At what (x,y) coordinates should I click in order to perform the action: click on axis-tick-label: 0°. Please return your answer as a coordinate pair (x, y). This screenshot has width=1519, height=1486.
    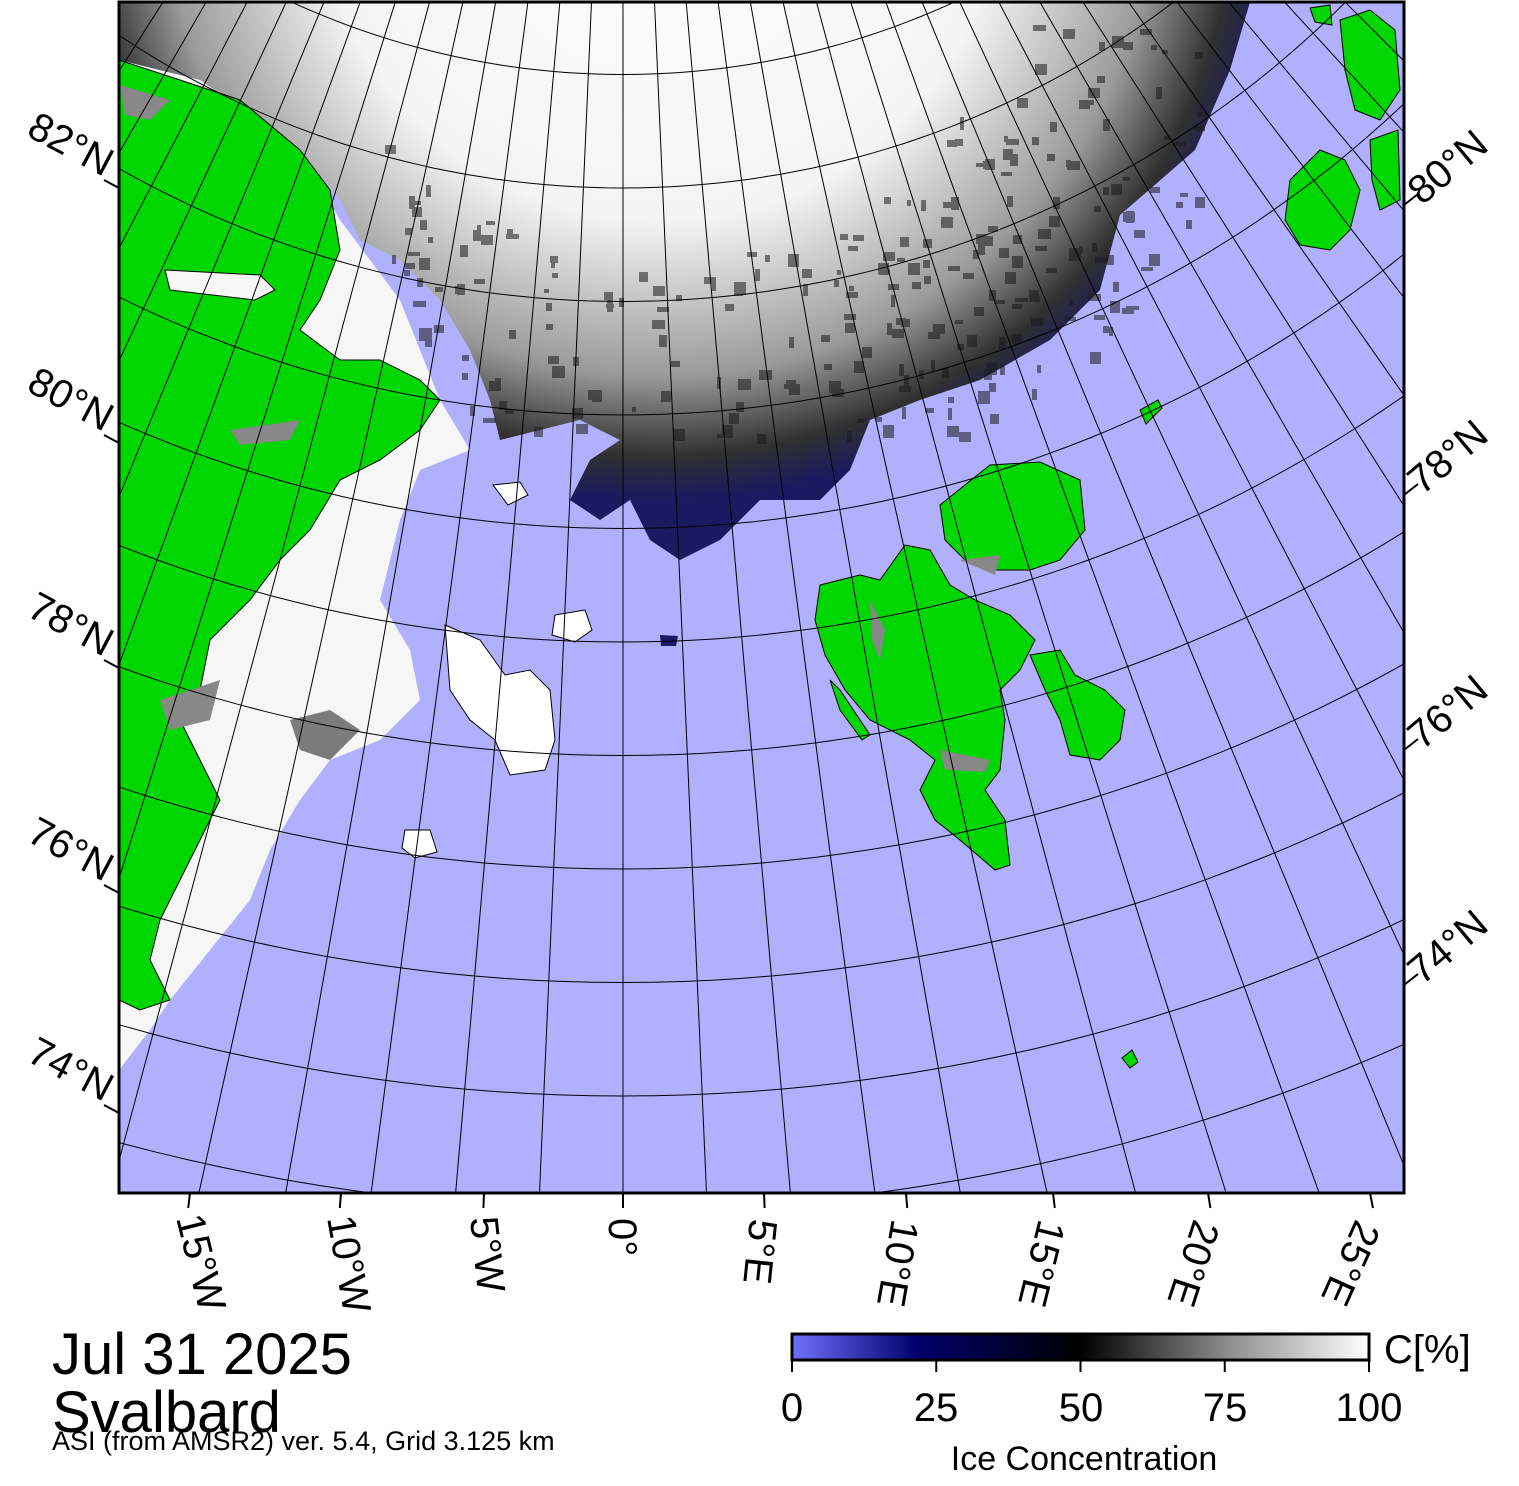
    Looking at the image, I should click on (622, 1237).